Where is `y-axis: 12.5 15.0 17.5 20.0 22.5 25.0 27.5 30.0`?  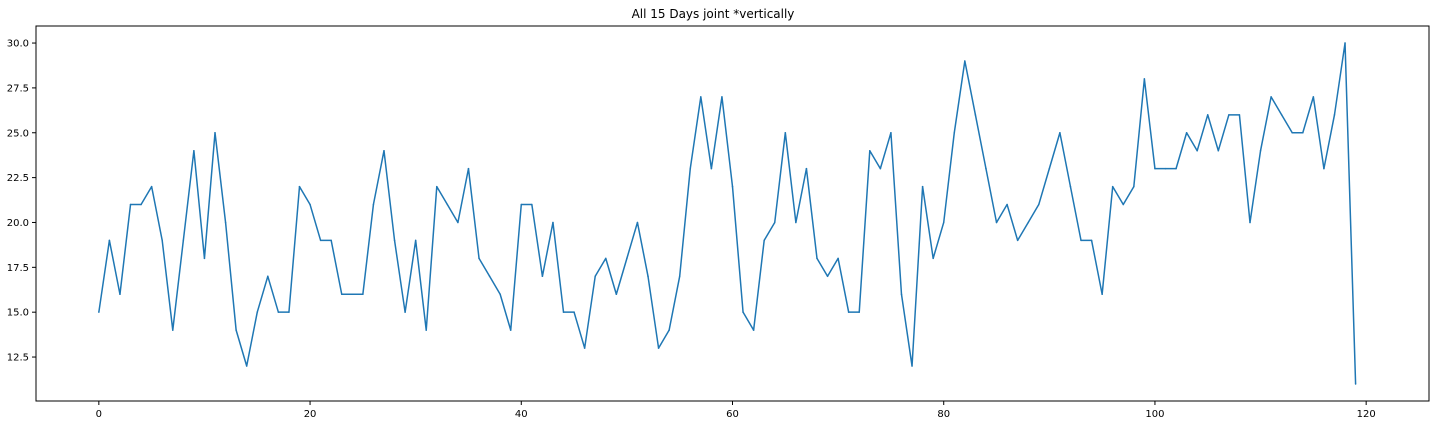
y-axis: 12.5 15.0 17.5 20.0 22.5 25.0 27.5 30.0 is located at coordinates (21, 201).